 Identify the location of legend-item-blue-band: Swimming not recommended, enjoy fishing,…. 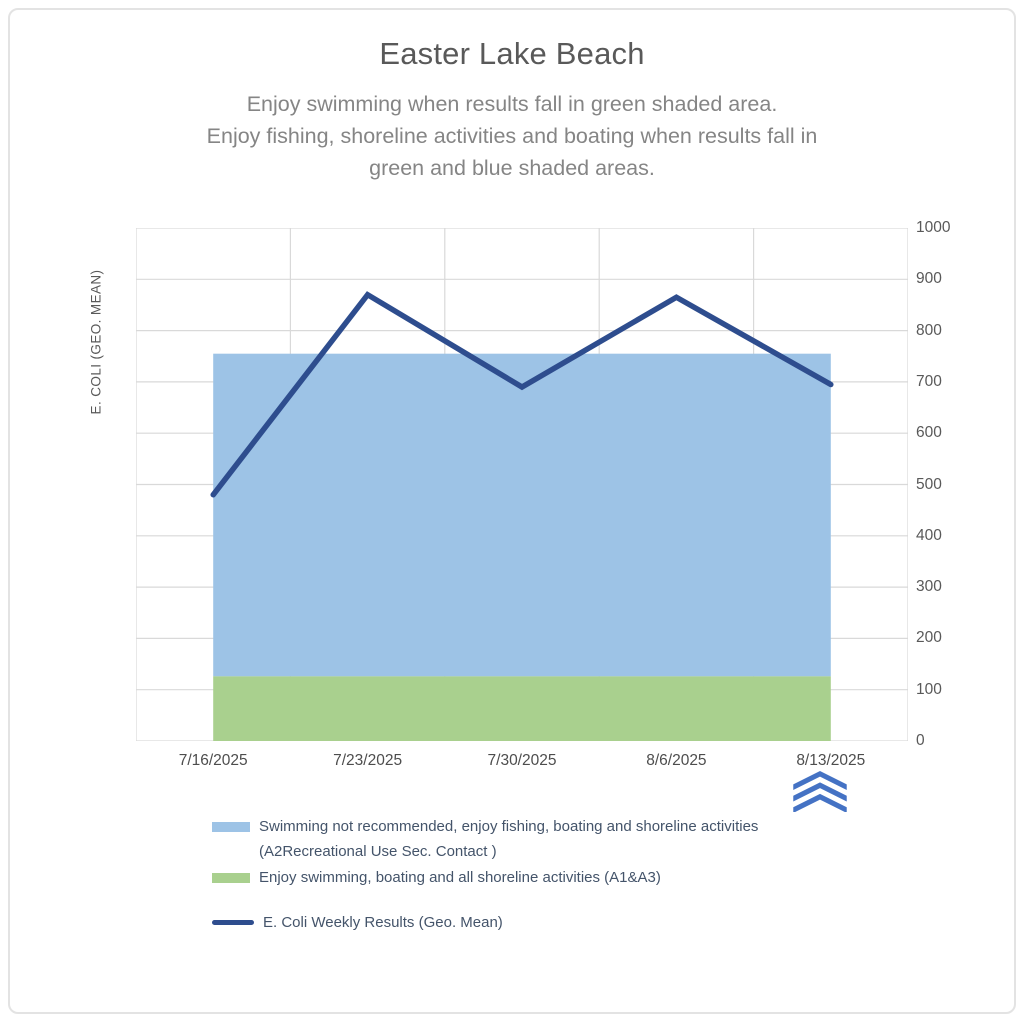
(485, 839).